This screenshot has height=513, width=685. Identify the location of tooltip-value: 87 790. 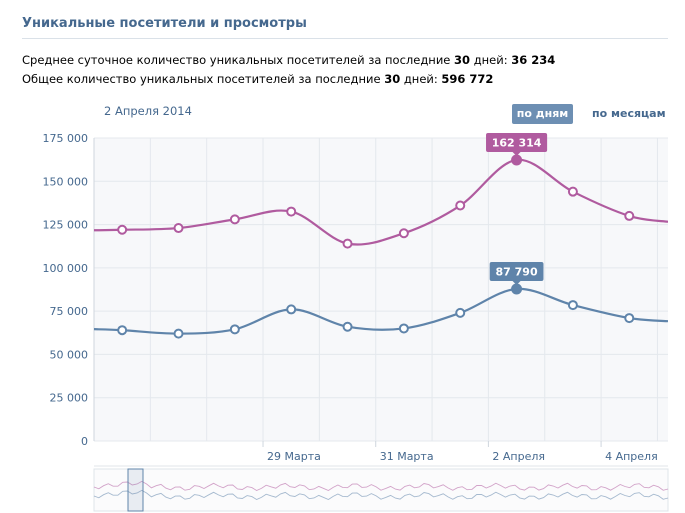
(517, 271).